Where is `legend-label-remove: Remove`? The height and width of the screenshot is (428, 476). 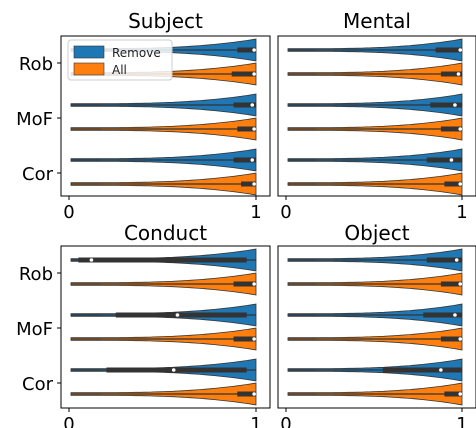
legend-label-remove: Remove is located at coordinates (136, 53).